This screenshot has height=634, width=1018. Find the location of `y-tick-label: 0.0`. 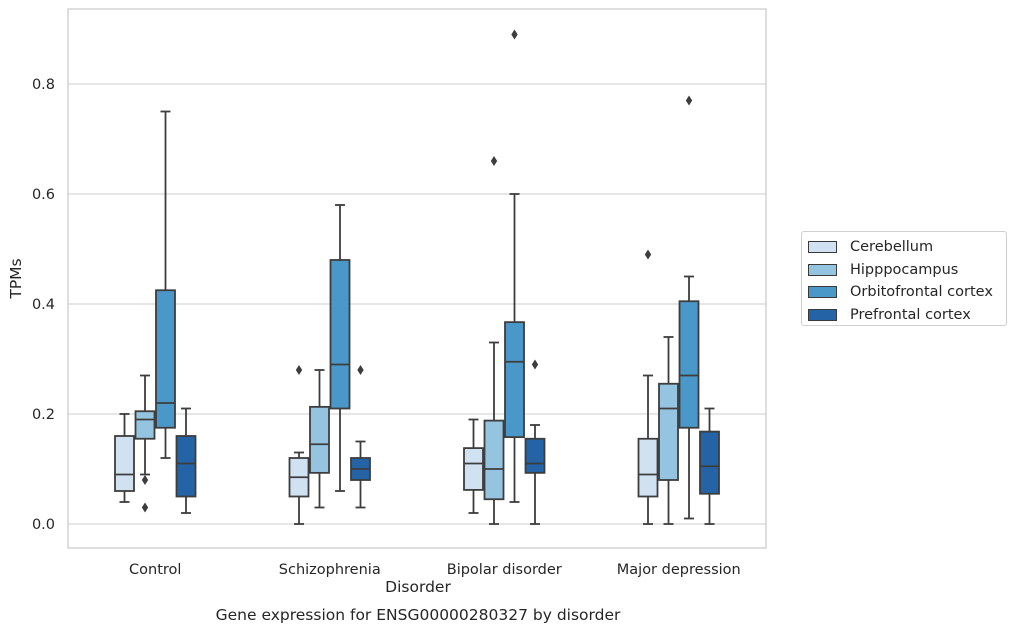

y-tick-label: 0.0 is located at coordinates (43, 525).